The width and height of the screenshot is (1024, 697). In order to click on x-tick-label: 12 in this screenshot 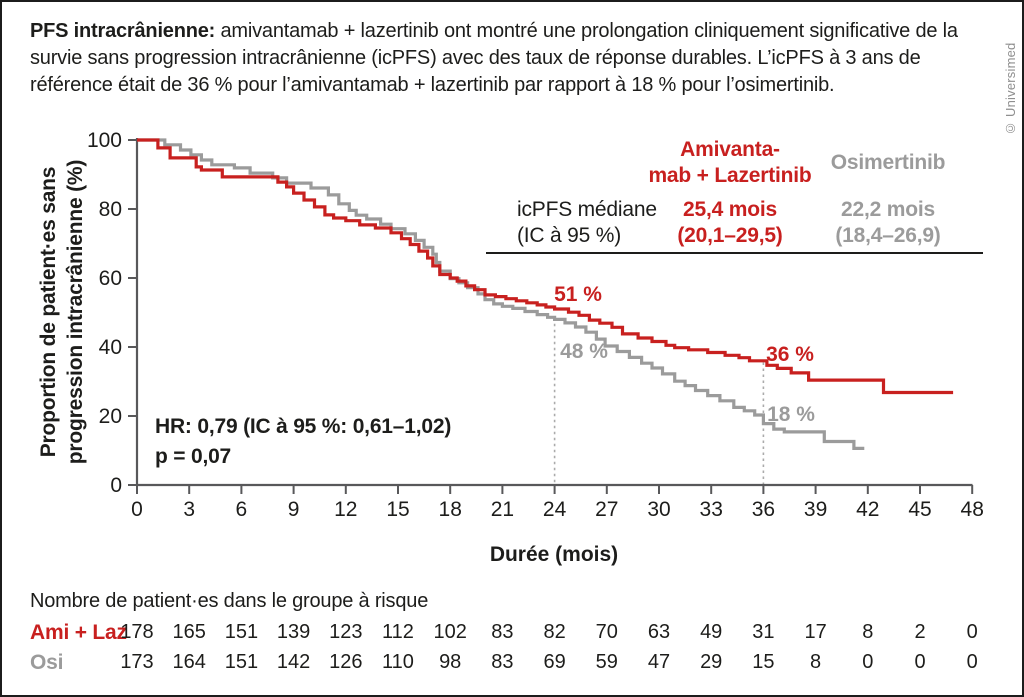, I will do `click(345, 509)`.